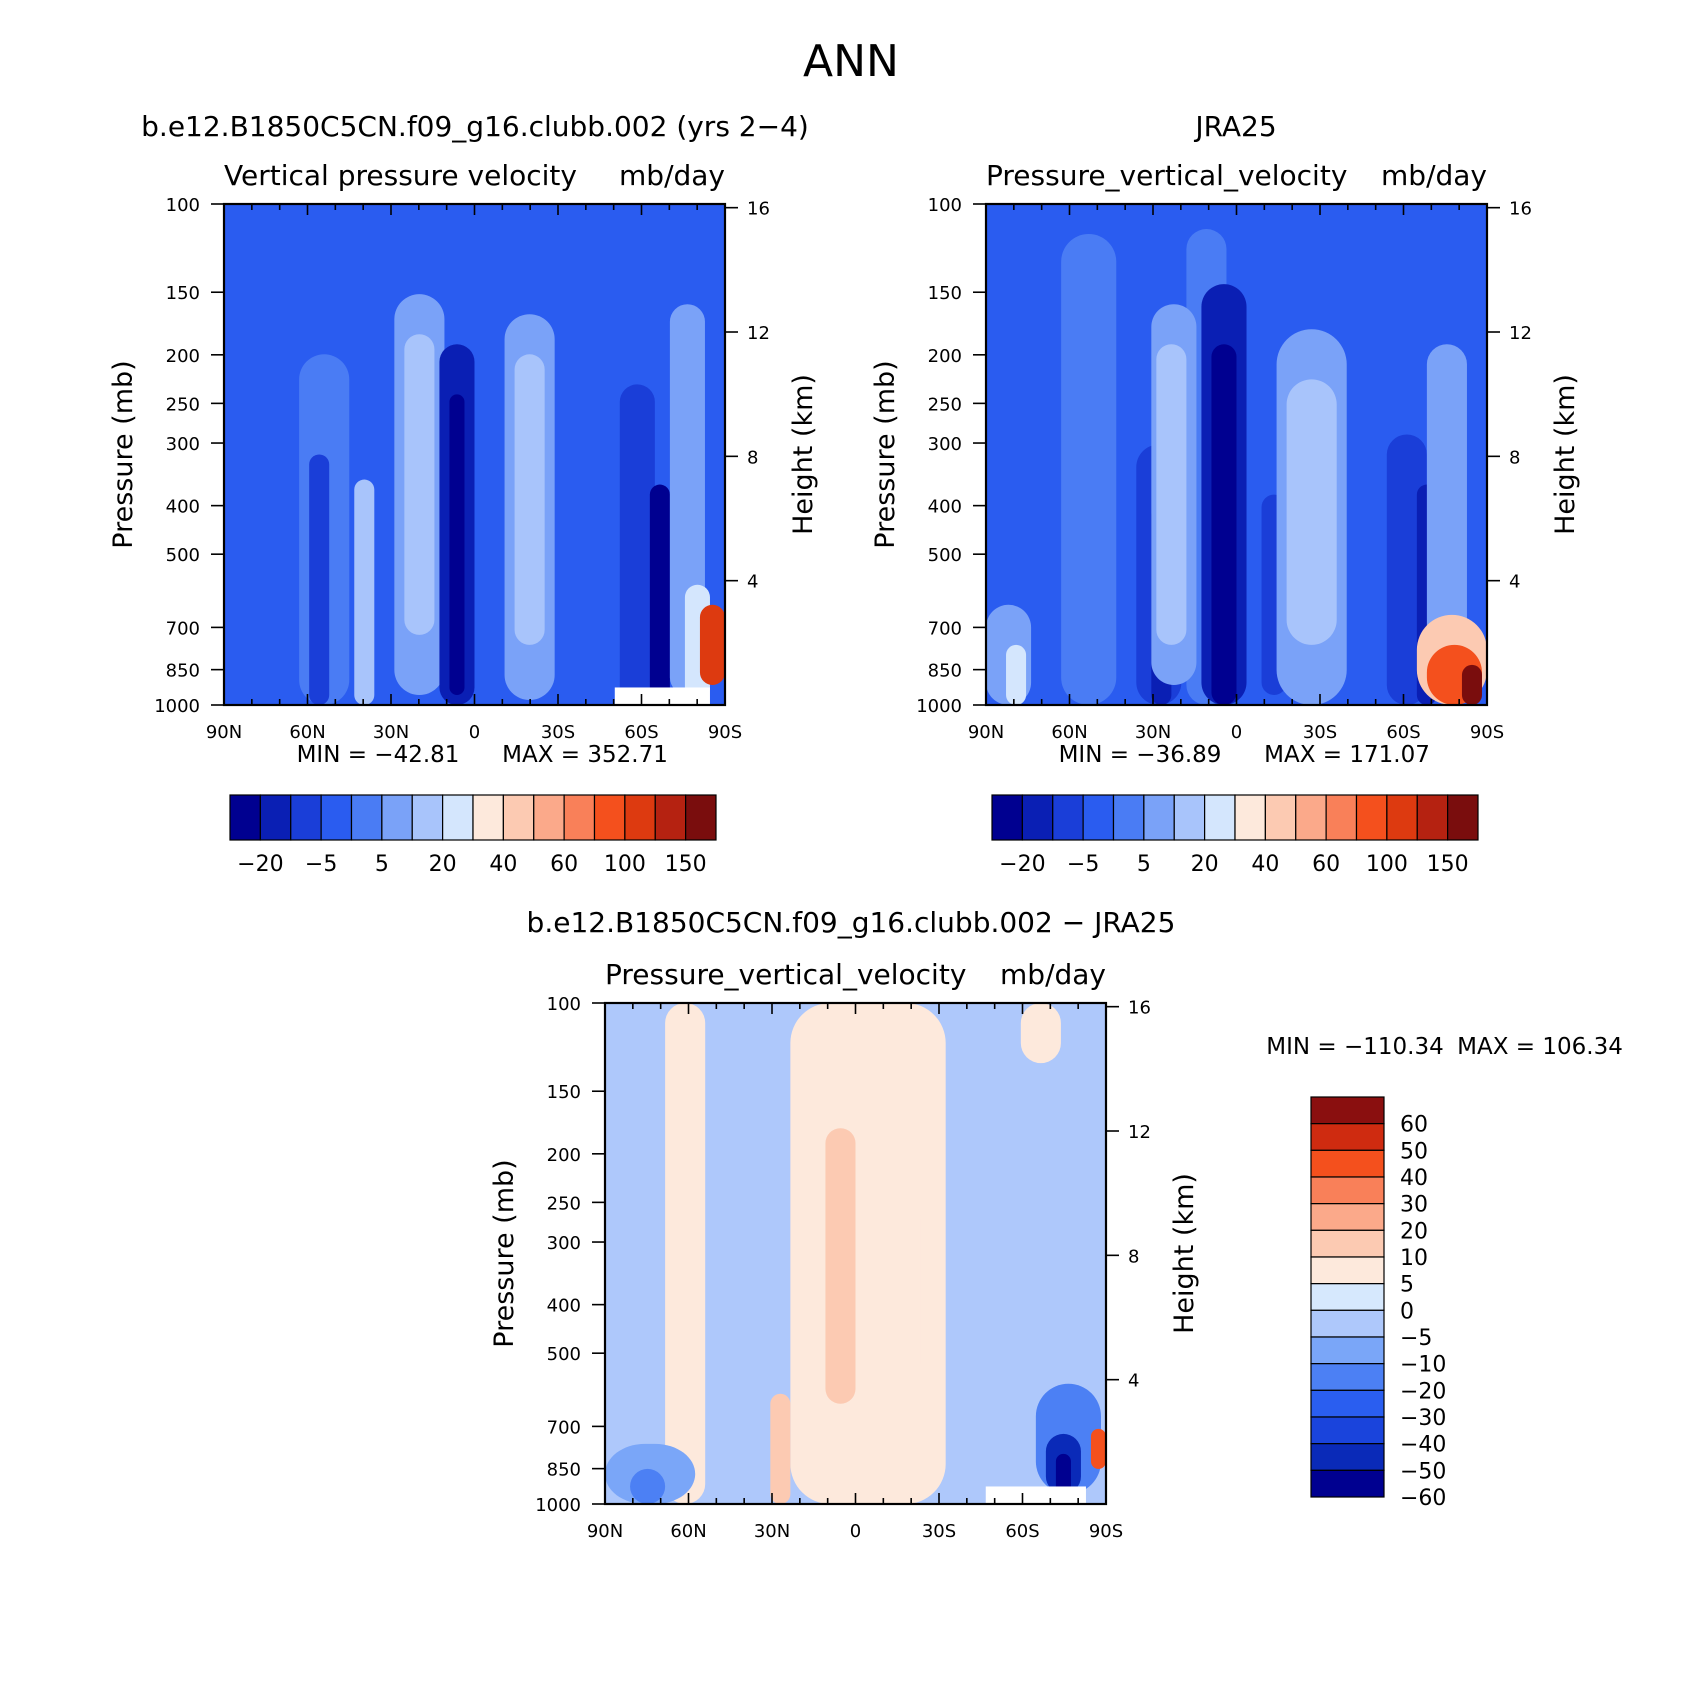 The height and width of the screenshot is (1699, 1702). I want to click on model-ytick-label: 850, so click(183, 671).